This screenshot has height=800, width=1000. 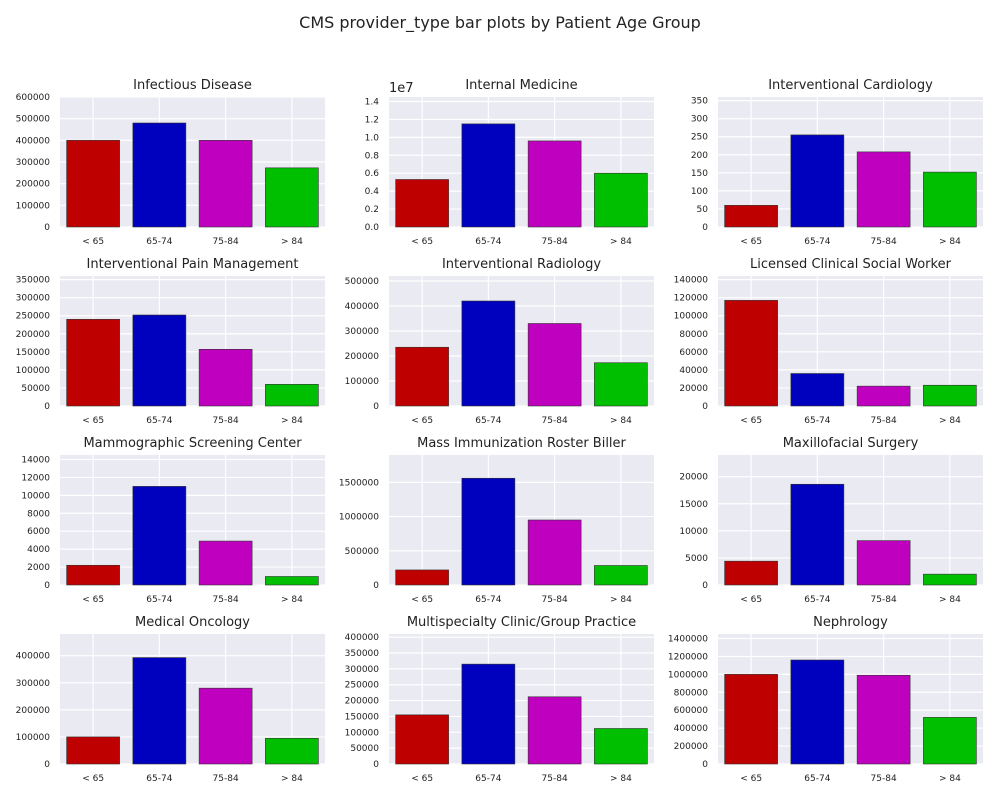 I want to click on y-tick-label: 0.8, so click(x=372, y=156).